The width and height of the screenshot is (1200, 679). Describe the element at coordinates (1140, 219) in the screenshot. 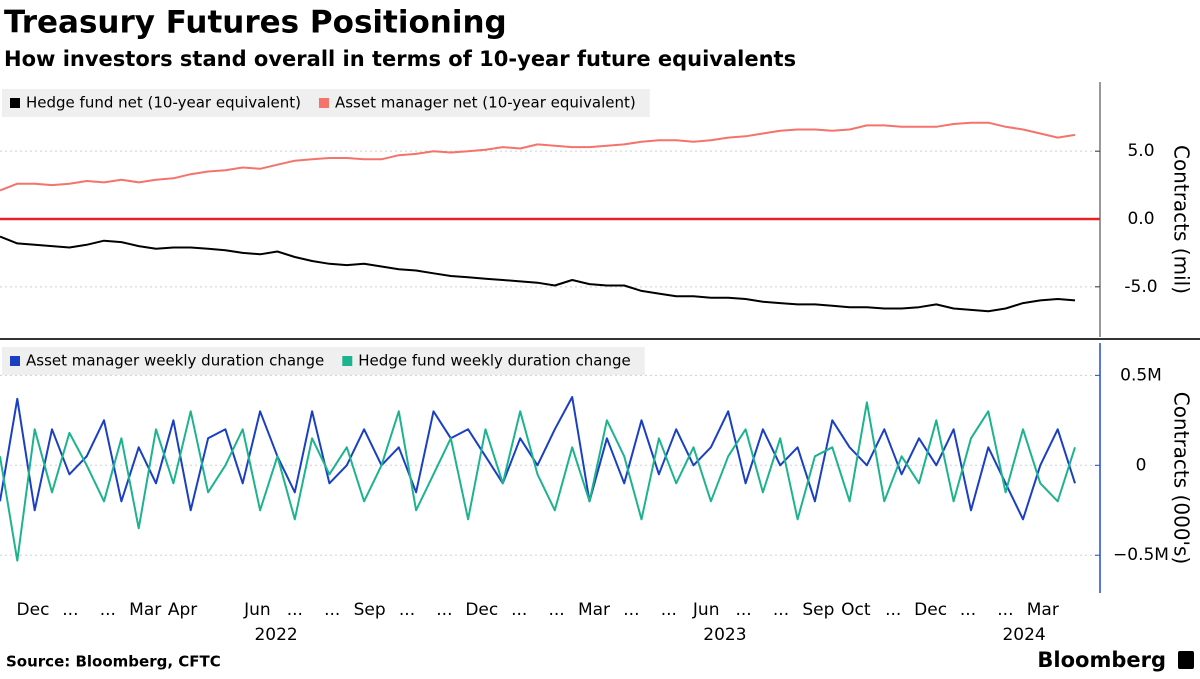

I see `y-tick-label: 0.0` at that location.